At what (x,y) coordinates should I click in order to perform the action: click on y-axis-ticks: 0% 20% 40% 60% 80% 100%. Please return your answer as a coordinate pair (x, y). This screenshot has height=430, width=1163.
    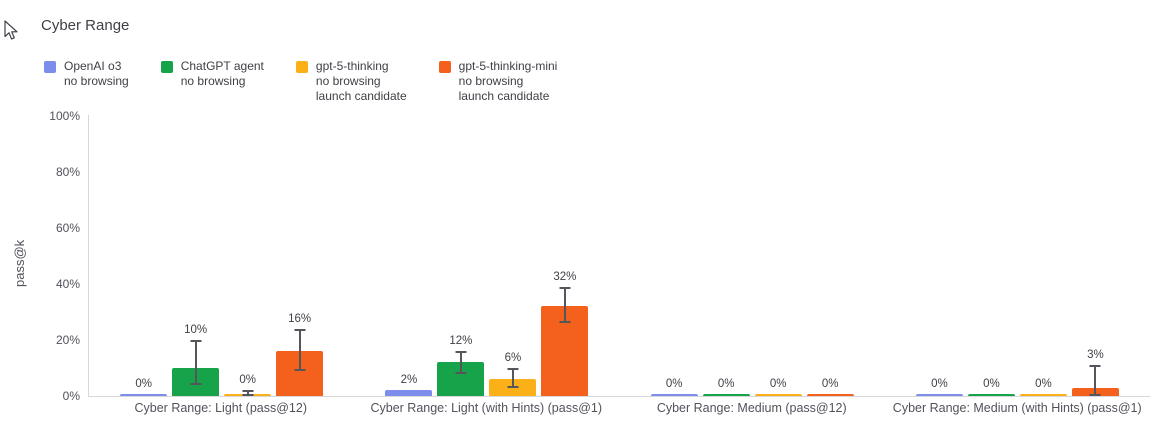
    Looking at the image, I should click on (40, 256).